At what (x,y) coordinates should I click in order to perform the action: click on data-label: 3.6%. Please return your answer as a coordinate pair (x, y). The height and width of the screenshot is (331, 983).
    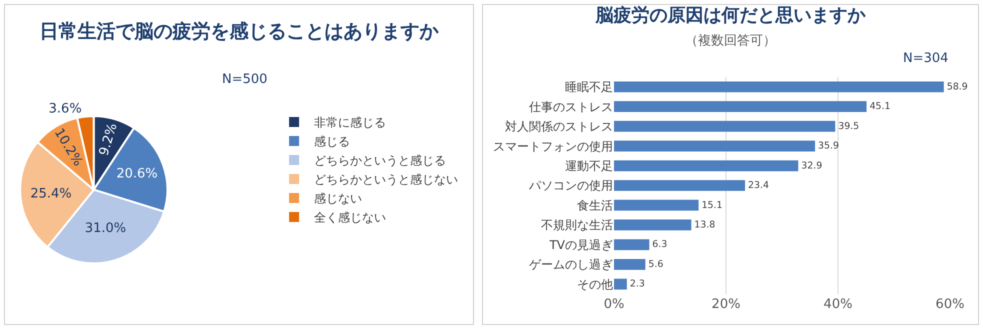
    Looking at the image, I should click on (65, 109).